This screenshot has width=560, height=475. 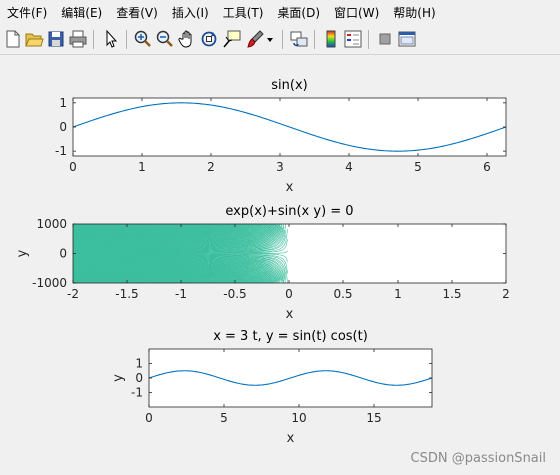 What do you see at coordinates (78, 39) in the screenshot?
I see `print-icon` at bounding box center [78, 39].